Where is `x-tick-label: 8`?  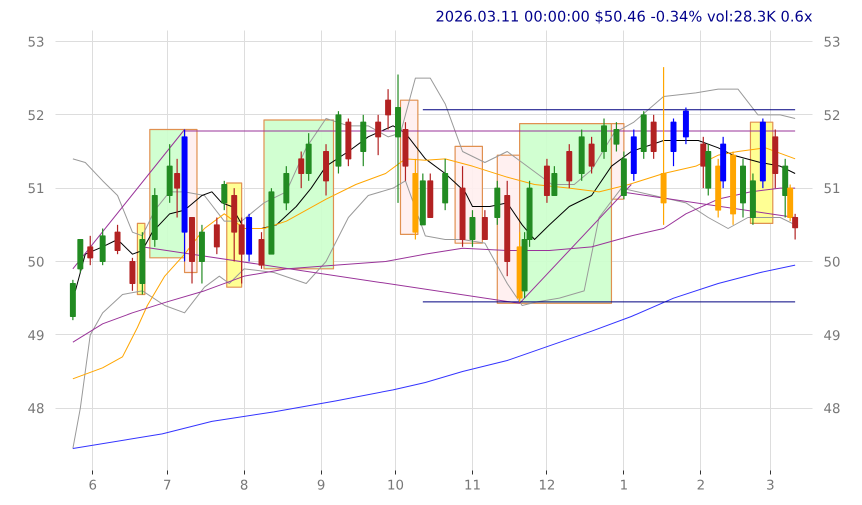 x-tick-label: 8 is located at coordinates (244, 486).